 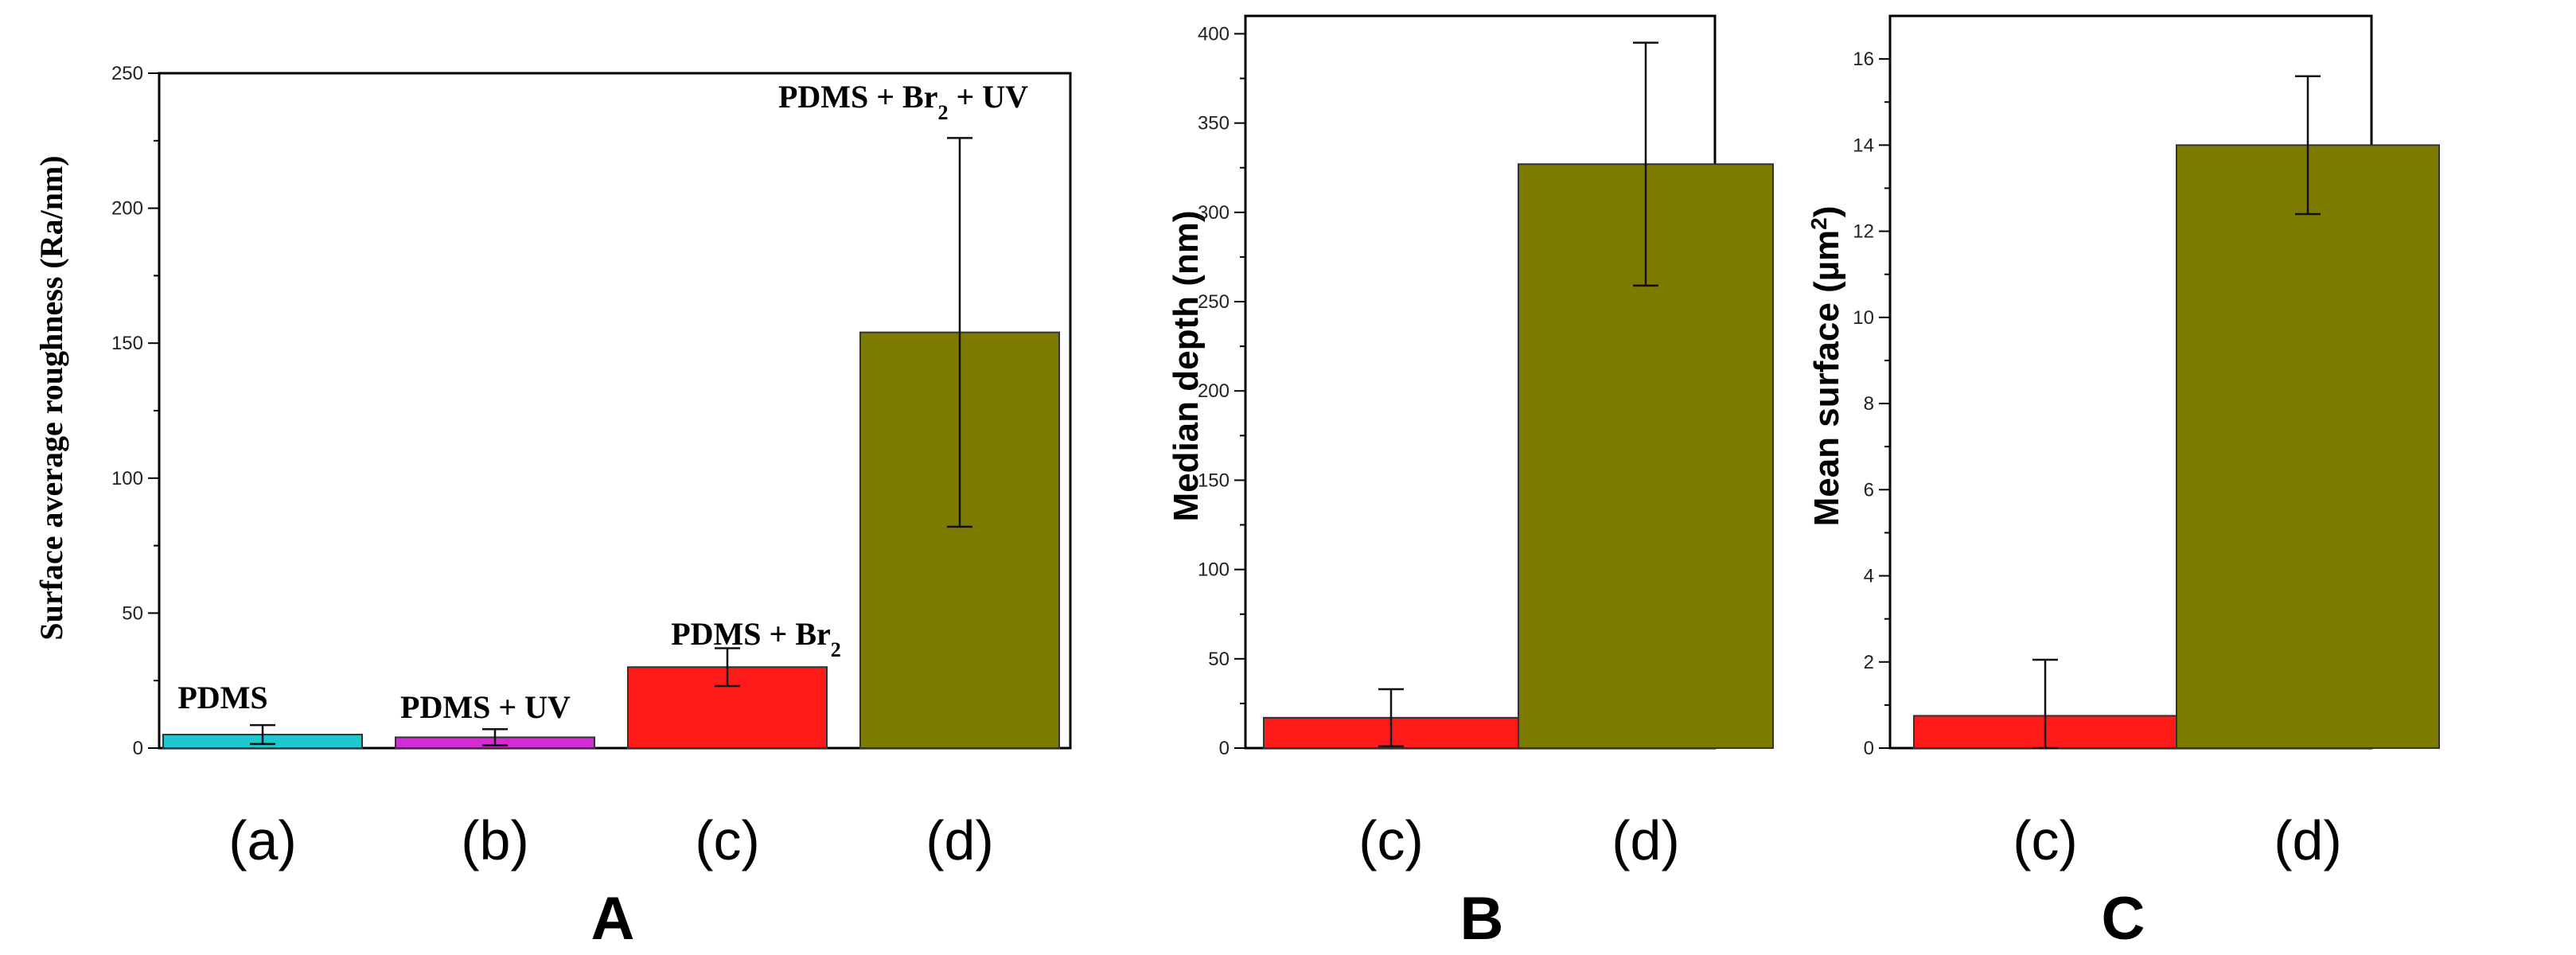 I want to click on bar-annotation: PDMS + UV, so click(x=485, y=707).